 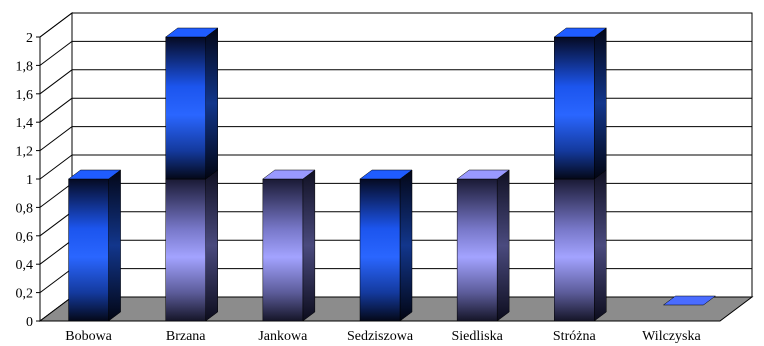 What do you see at coordinates (25, 152) in the screenshot?
I see `y-tick-label: 1,2` at bounding box center [25, 152].